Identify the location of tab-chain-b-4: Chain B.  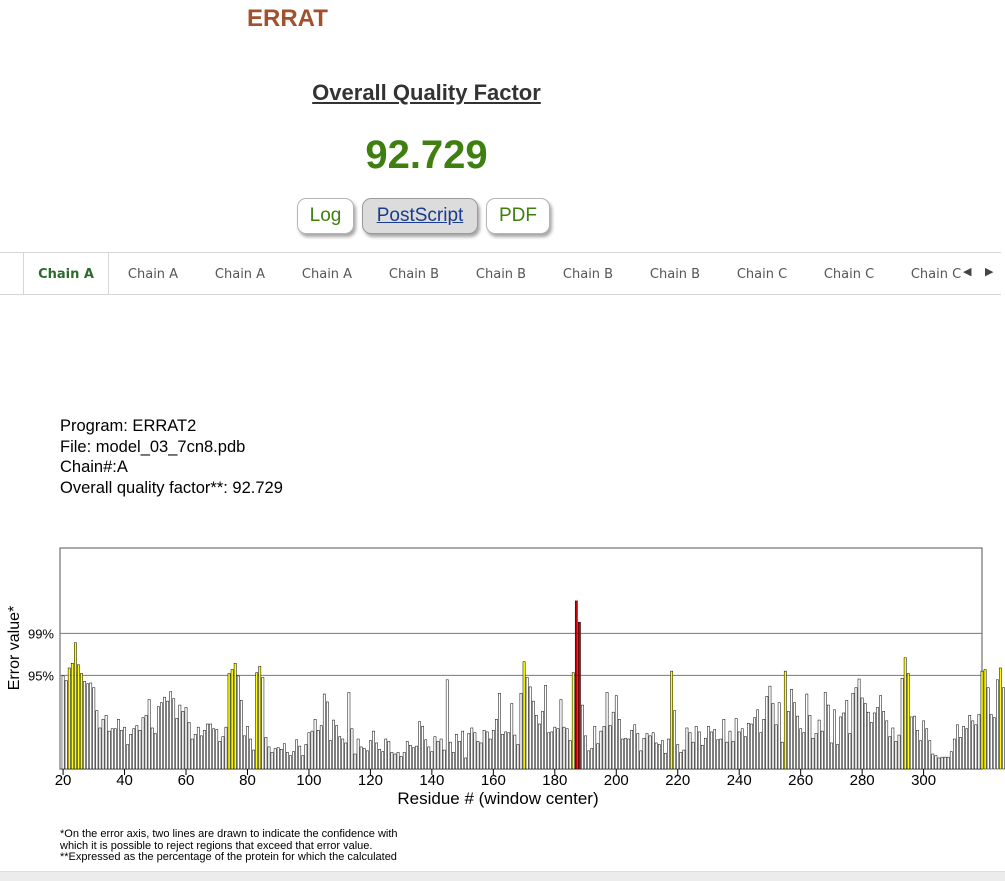
(675, 274).